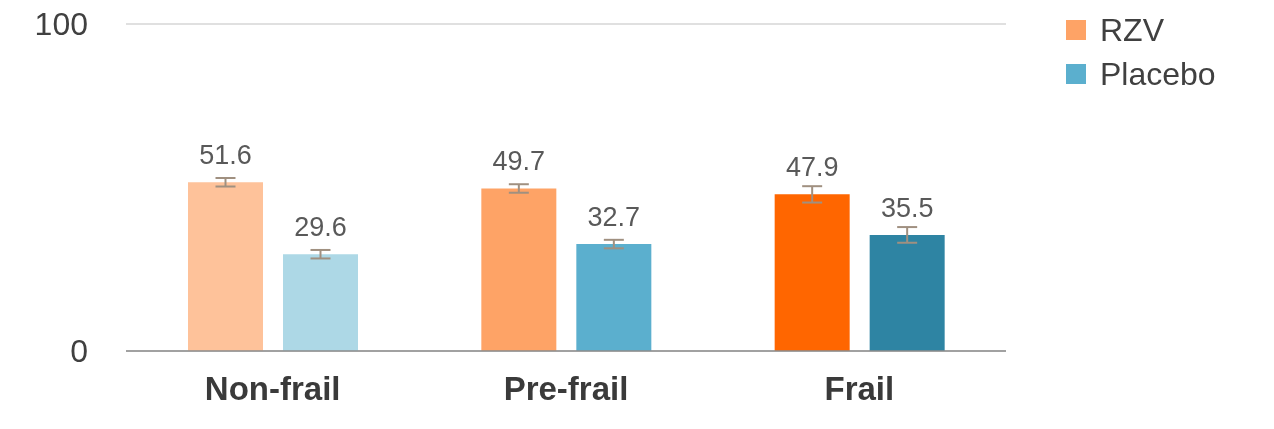  I want to click on legend-label: Placebo, so click(1158, 74).